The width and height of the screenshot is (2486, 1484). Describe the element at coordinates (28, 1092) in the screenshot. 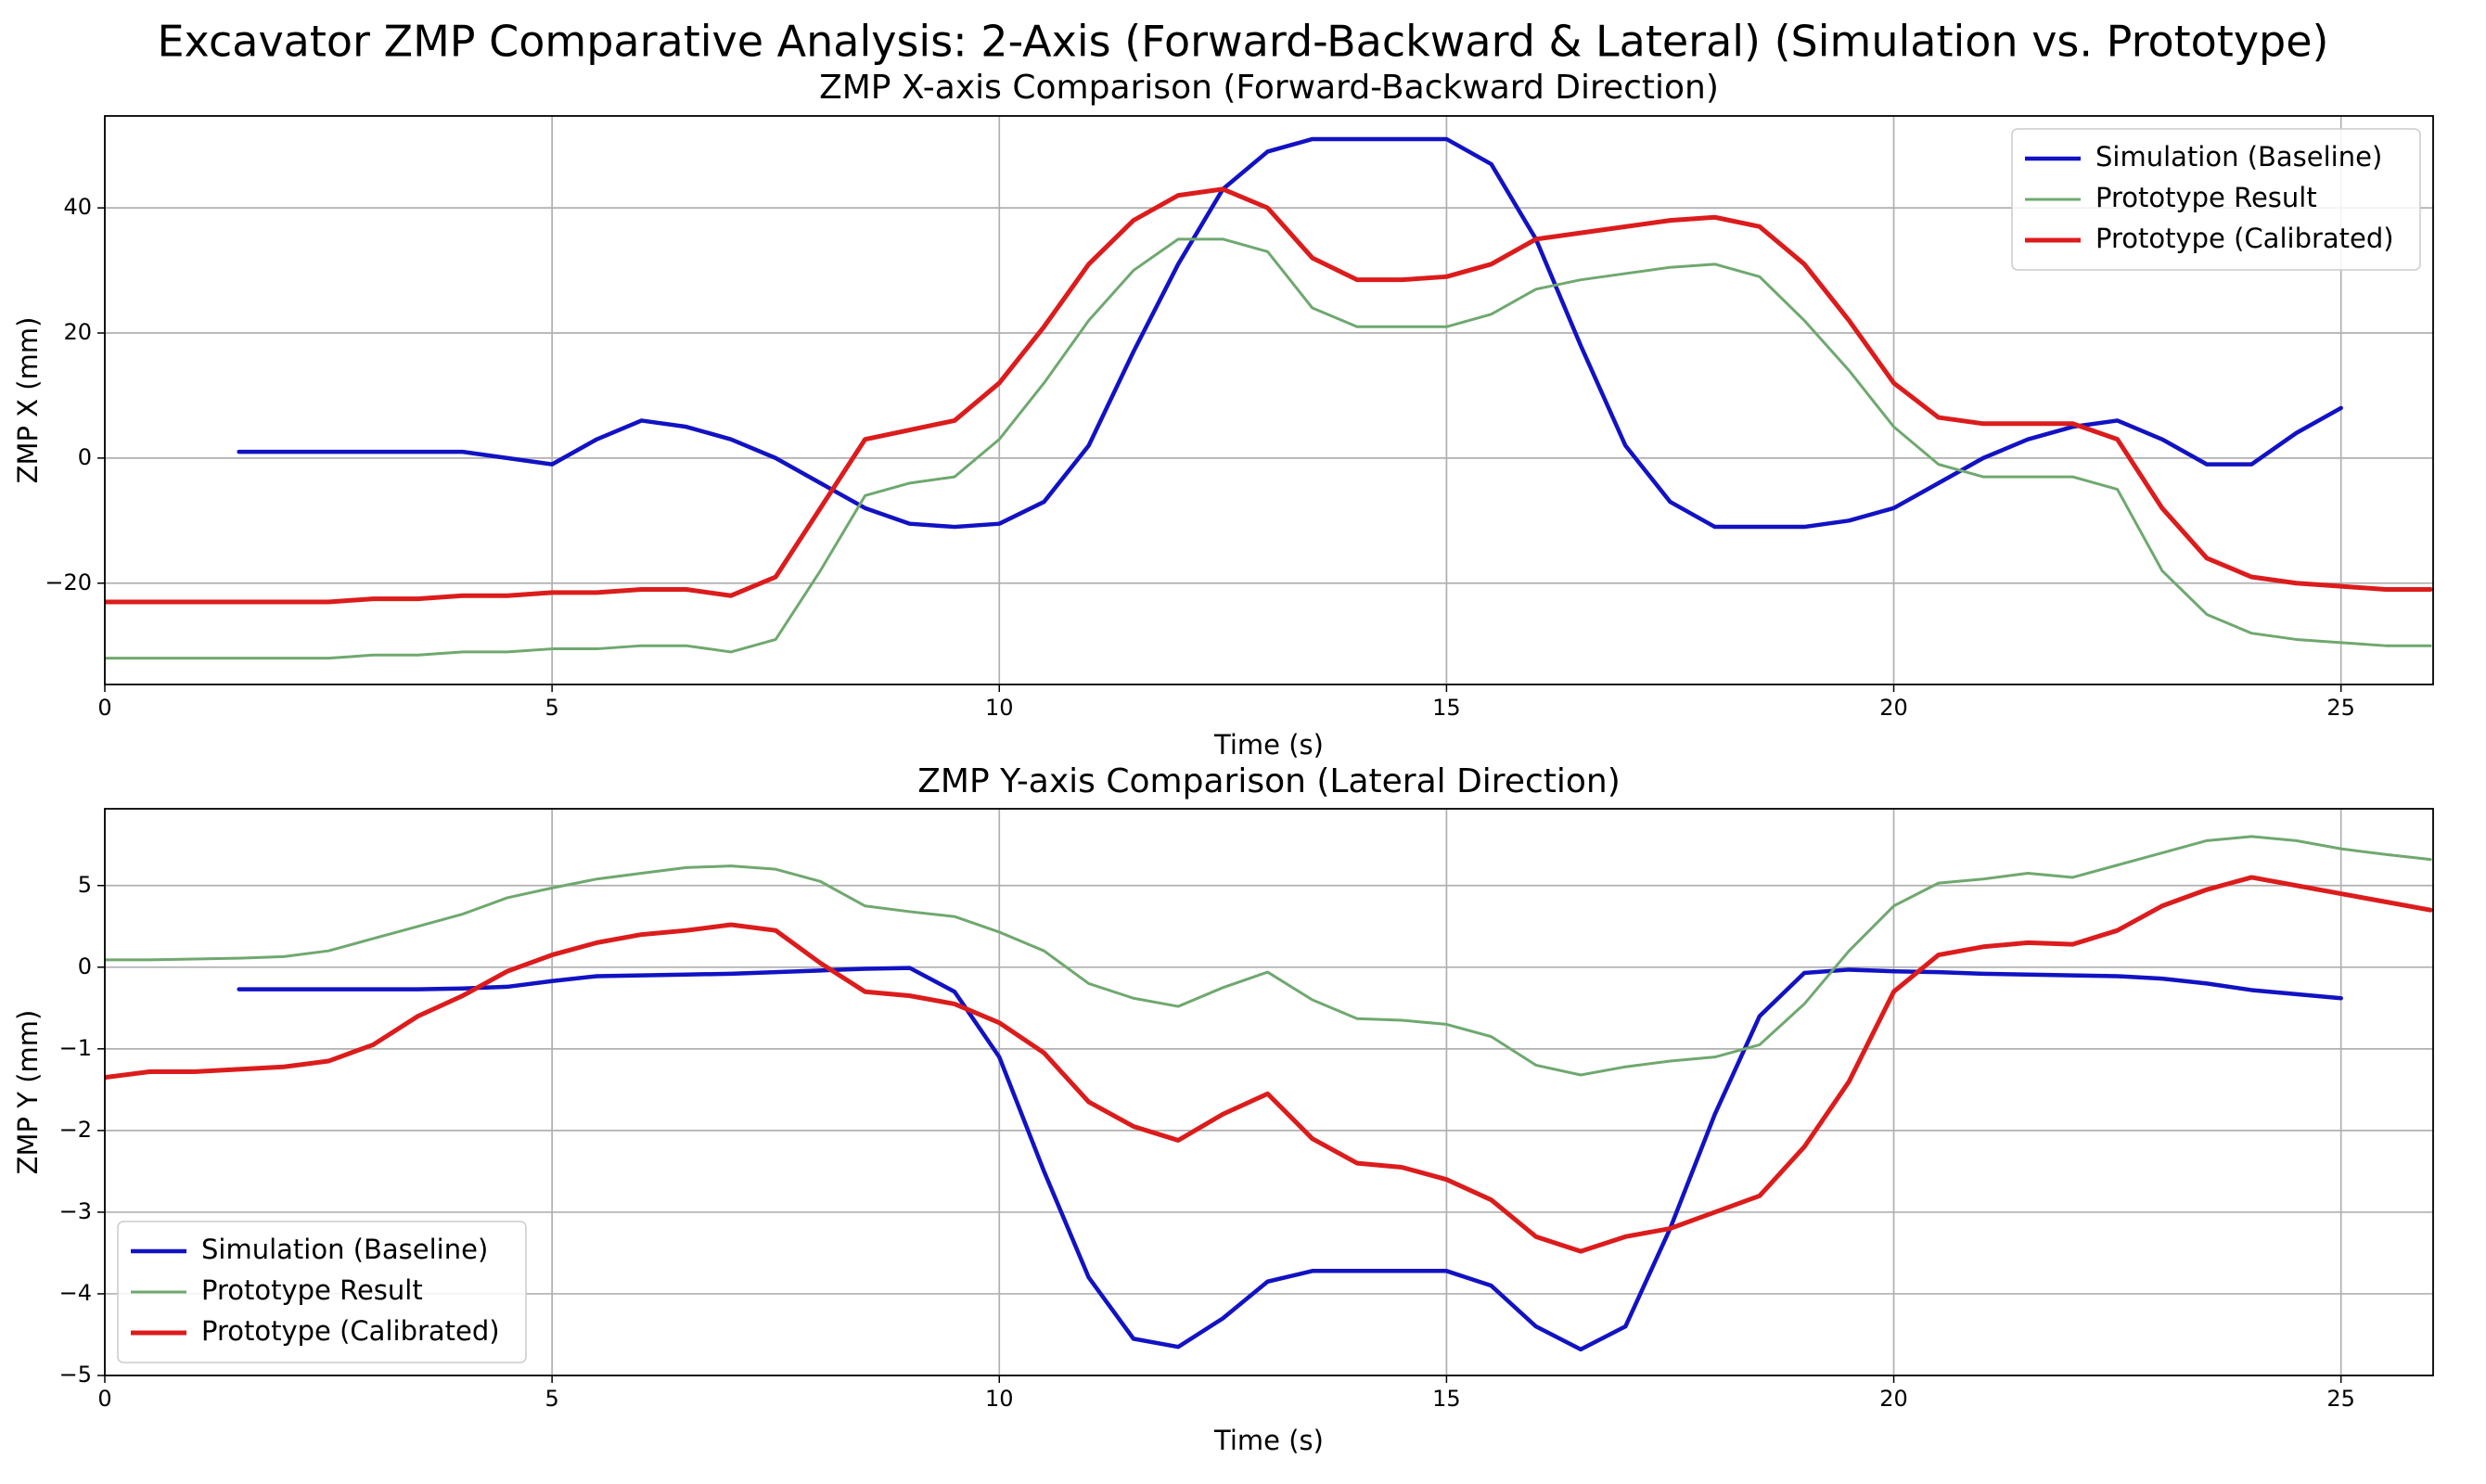

I see `y-axis-label: ZMP Y (mm)` at that location.